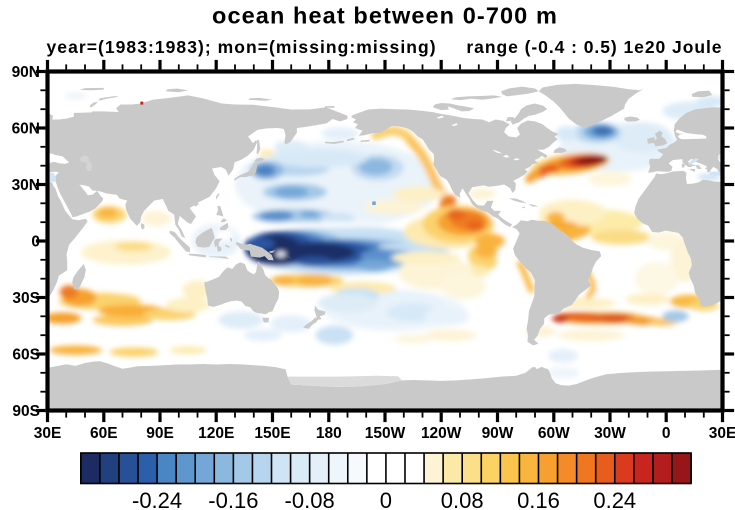  I want to click on svg-text: 30W, so click(610, 433).